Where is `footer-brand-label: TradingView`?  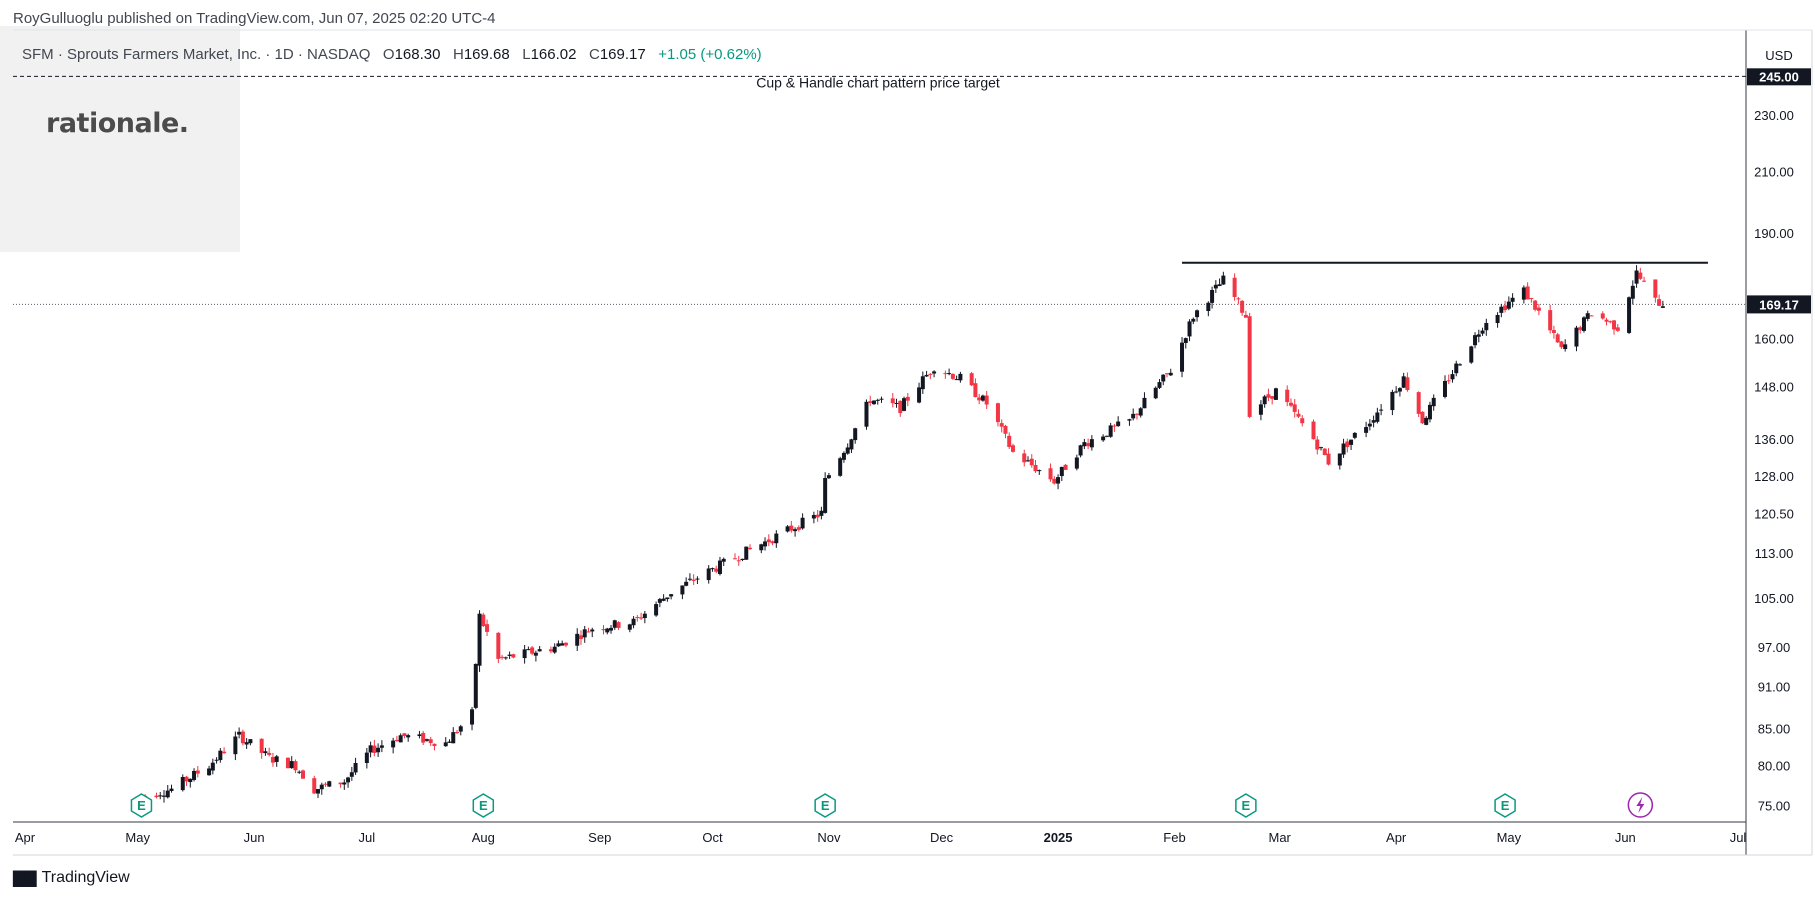 footer-brand-label: TradingView is located at coordinates (85, 877).